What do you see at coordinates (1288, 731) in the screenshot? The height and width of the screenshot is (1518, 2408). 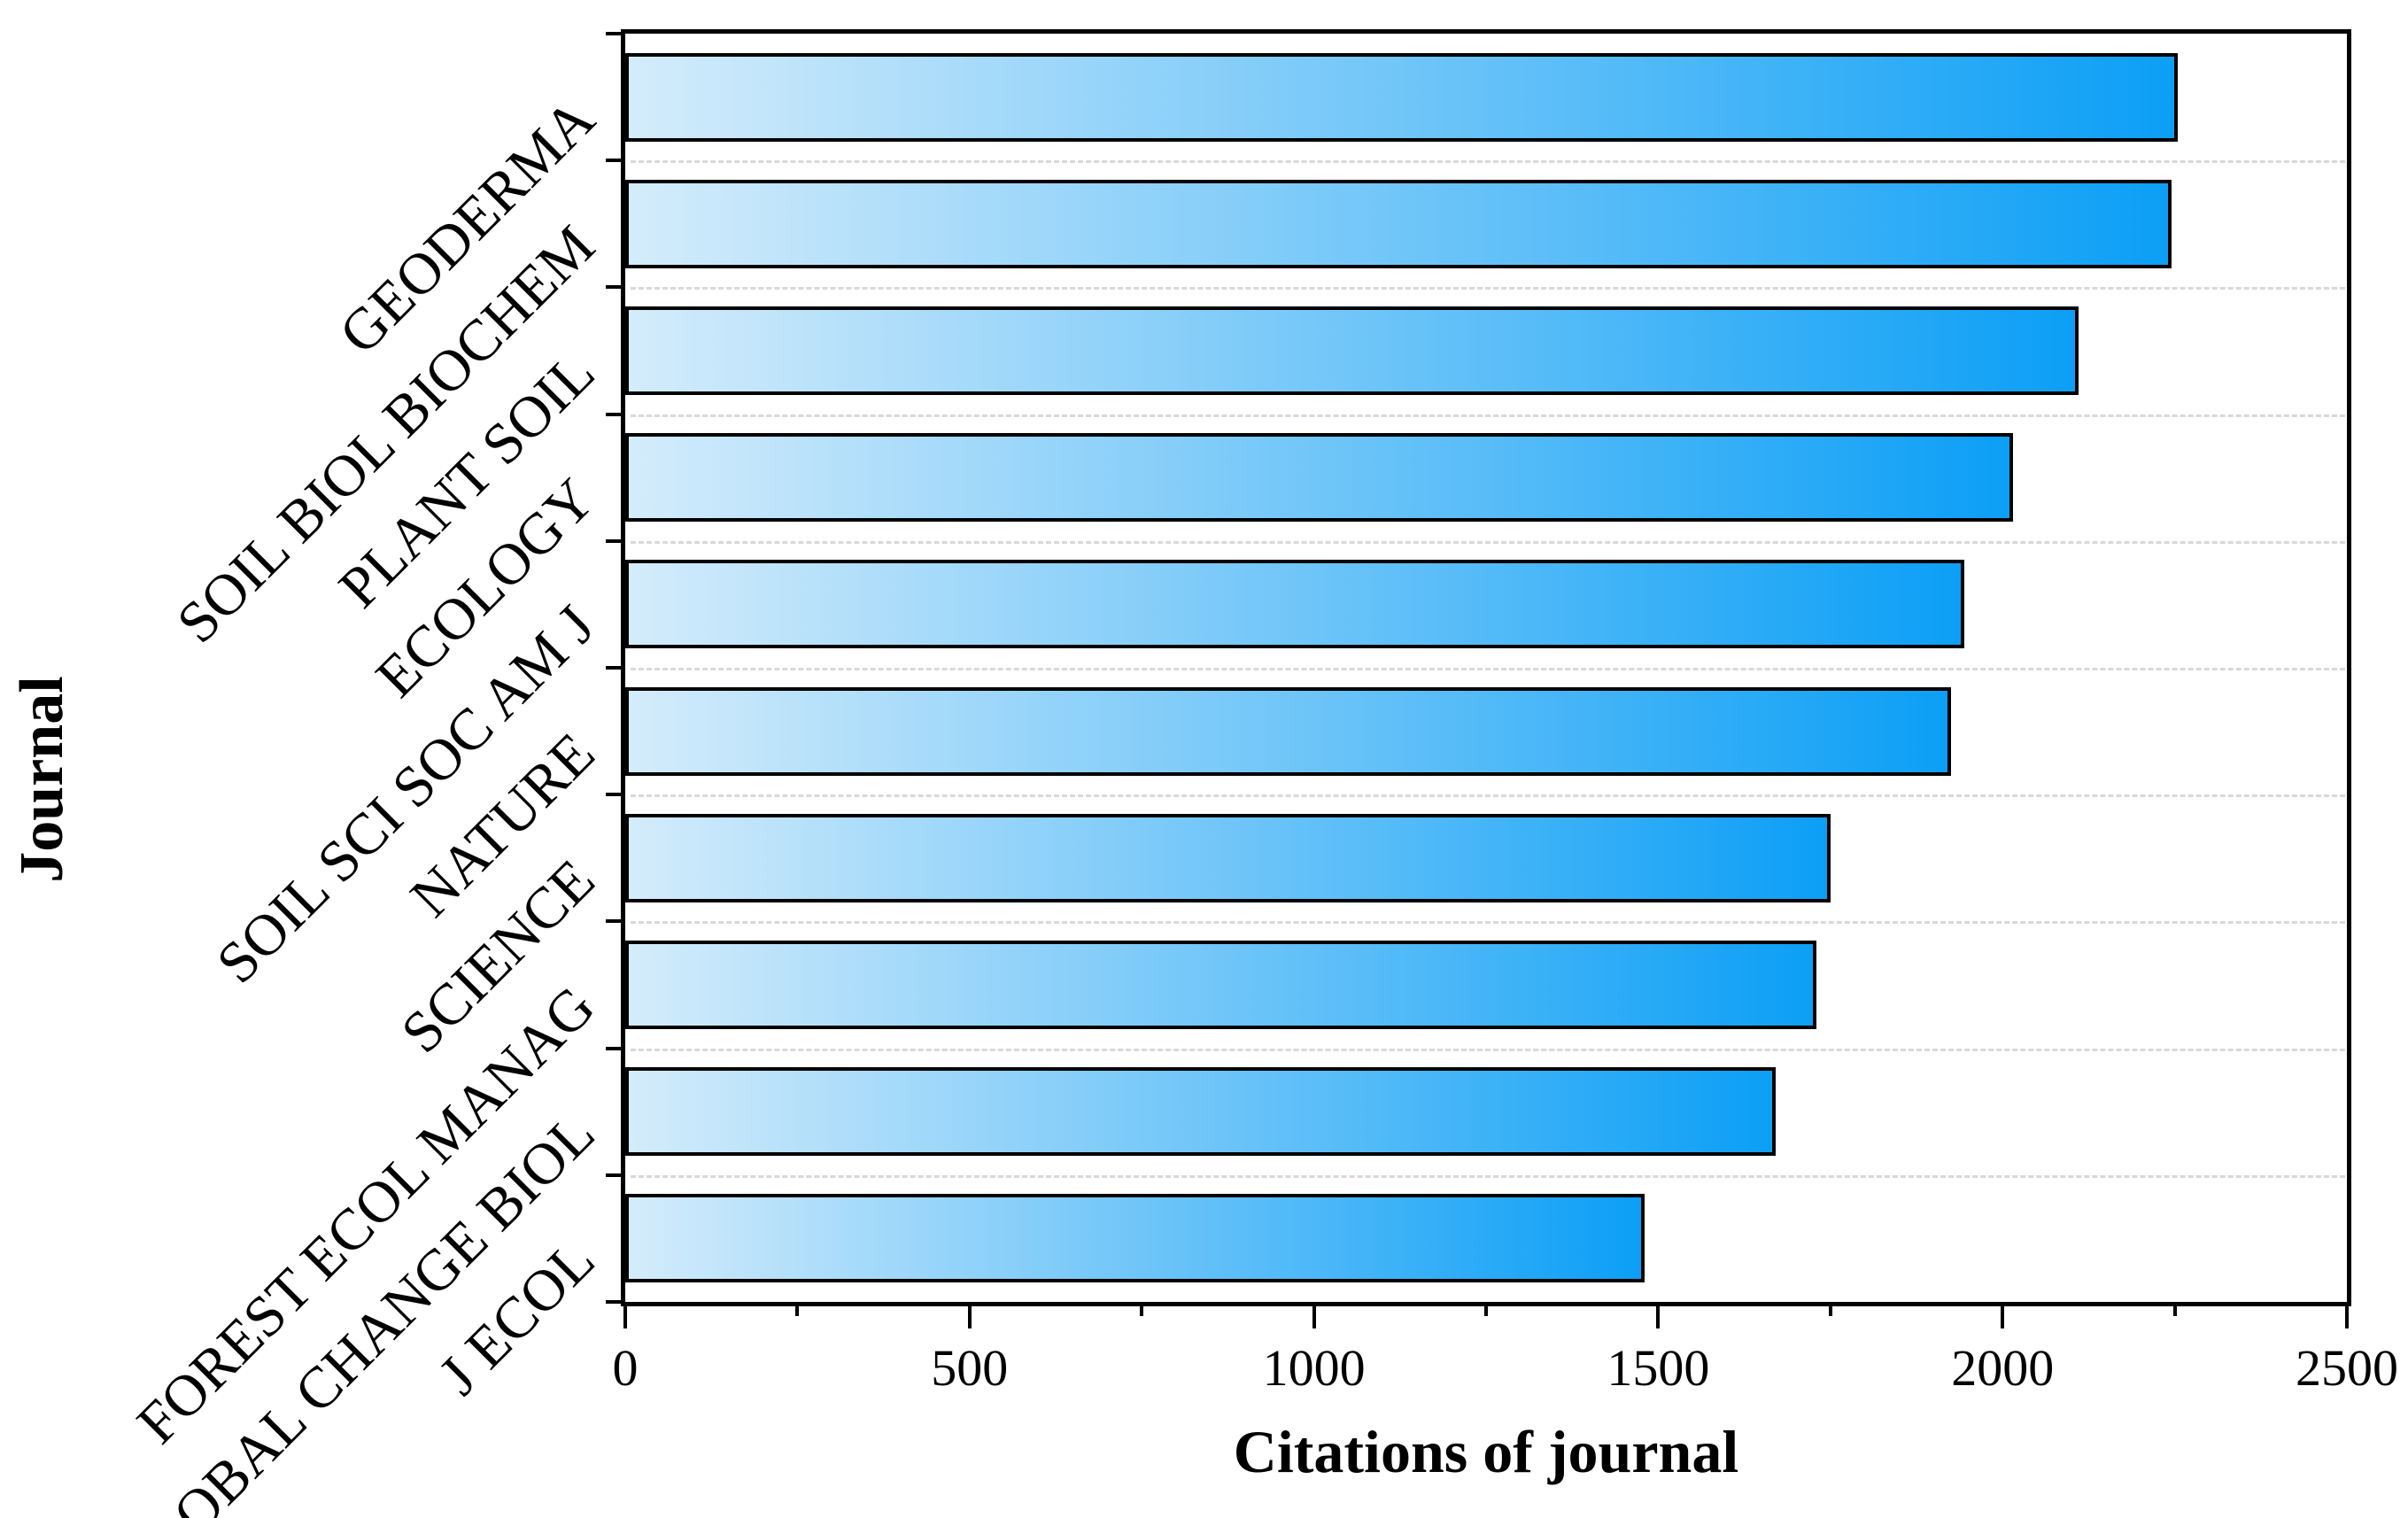 I see `bar-nature` at bounding box center [1288, 731].